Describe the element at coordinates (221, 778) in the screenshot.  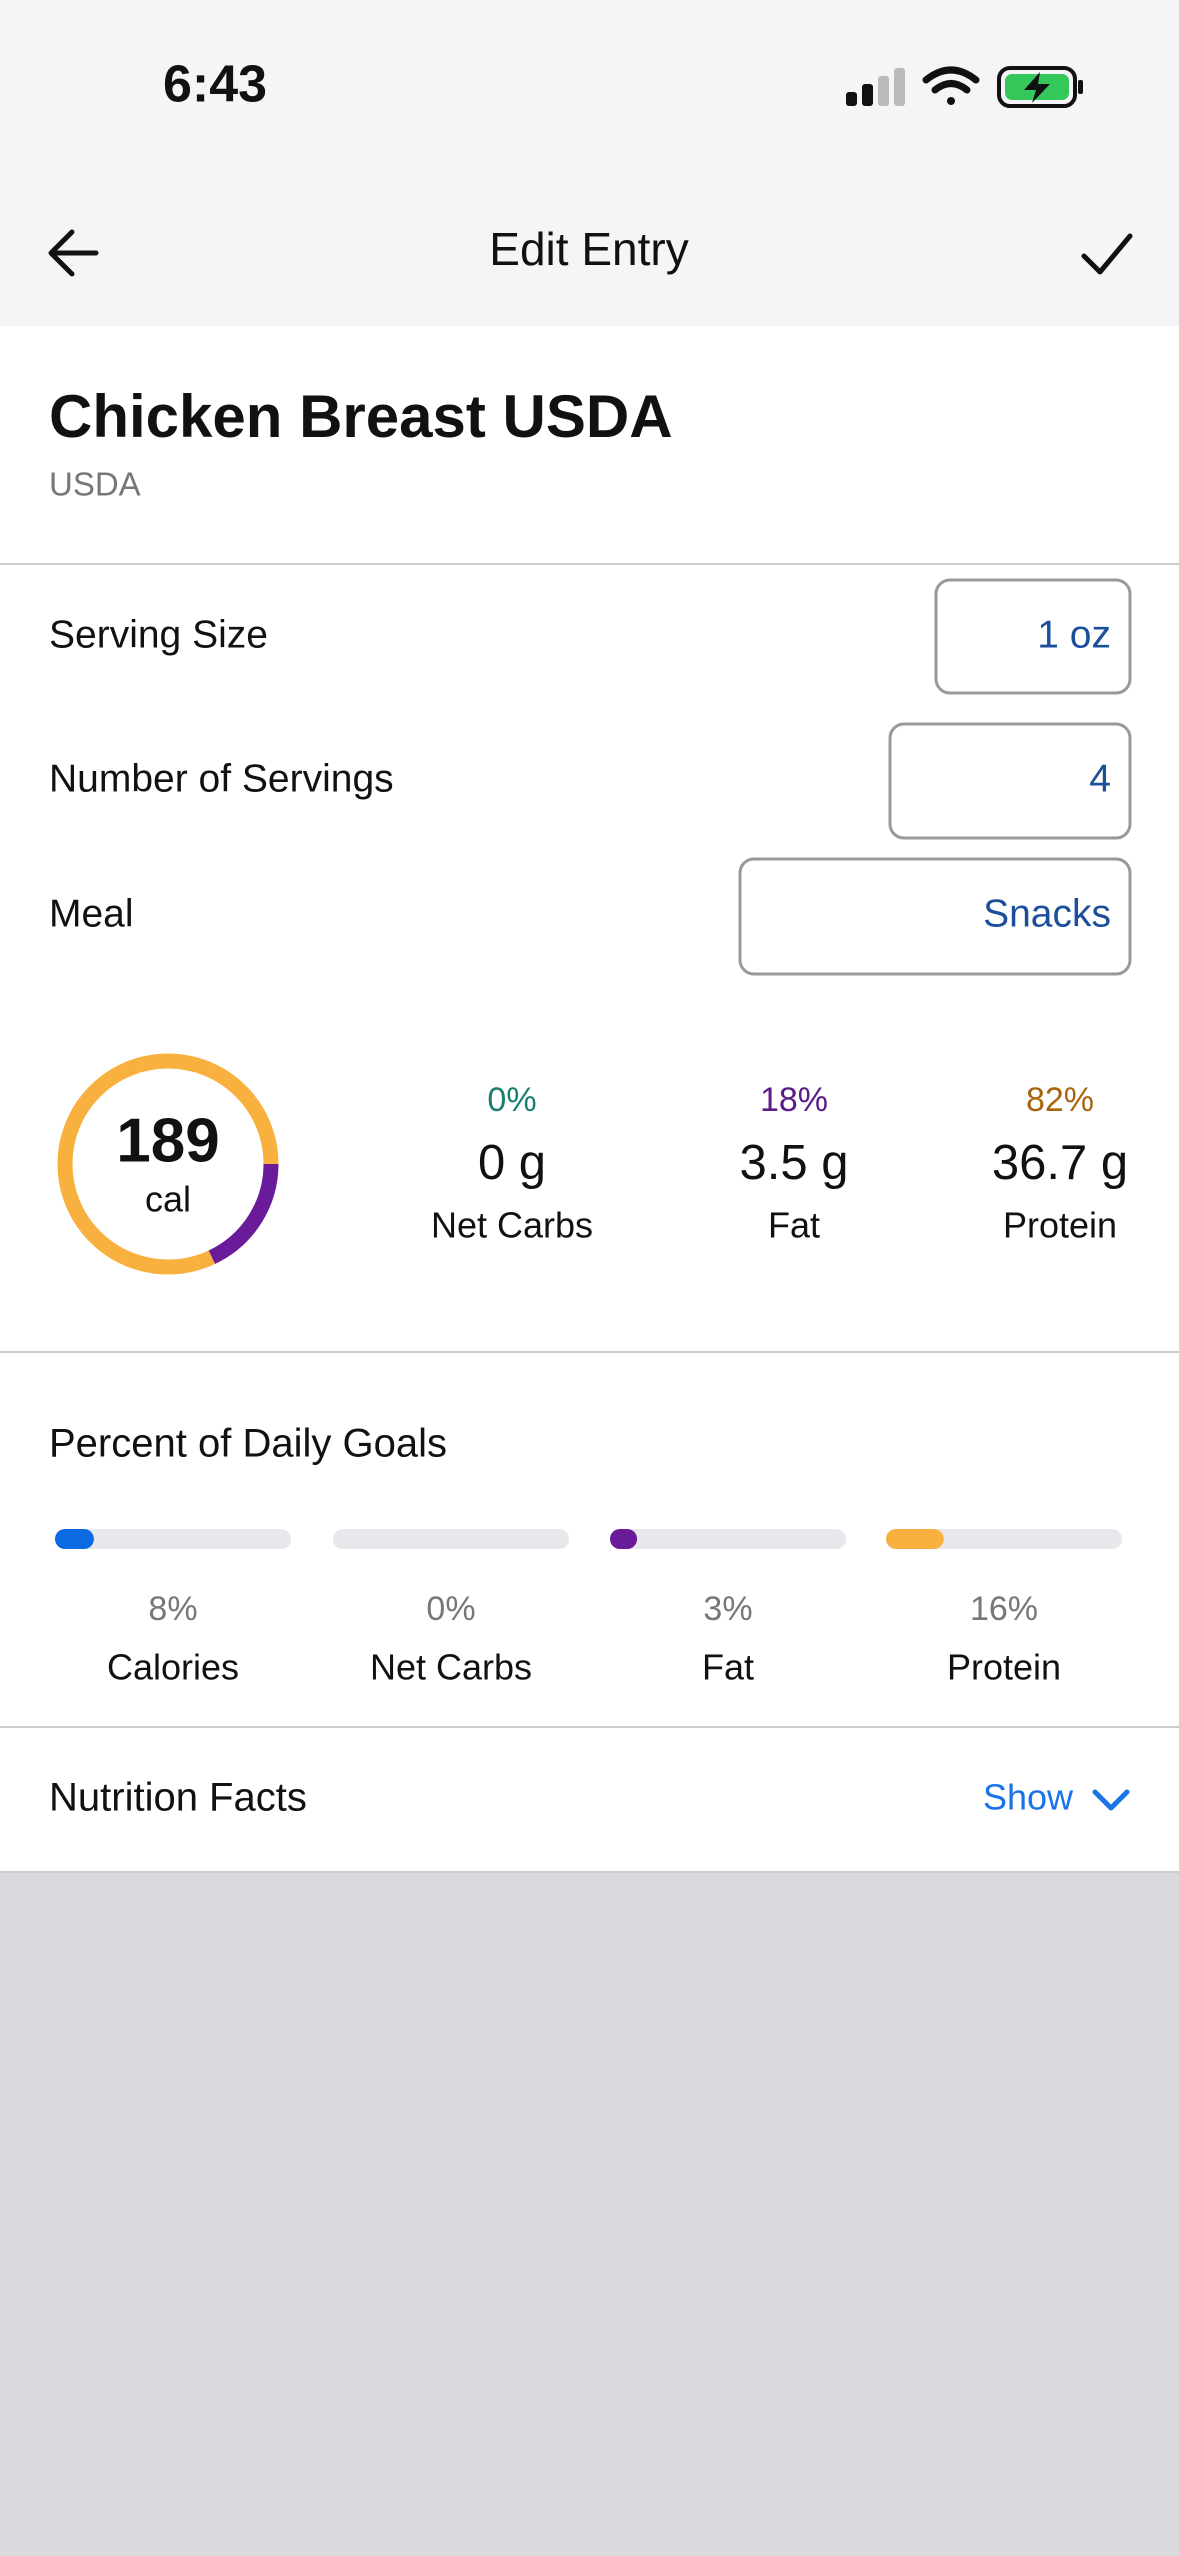
I see `field-label: Number of Servings` at that location.